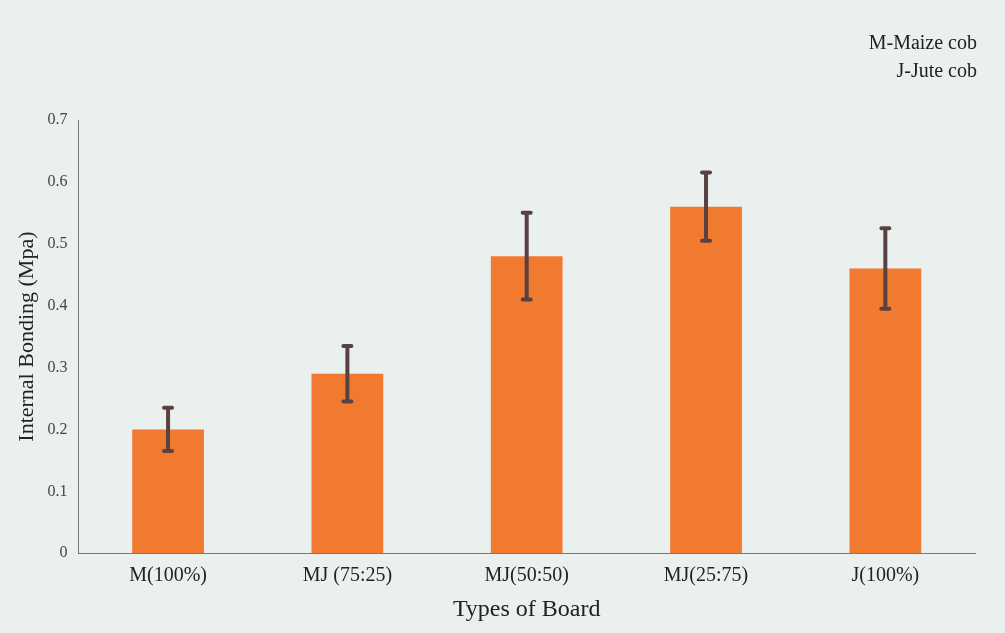 The height and width of the screenshot is (633, 1005). What do you see at coordinates (57, 366) in the screenshot?
I see `y-tick-label: 0.3` at bounding box center [57, 366].